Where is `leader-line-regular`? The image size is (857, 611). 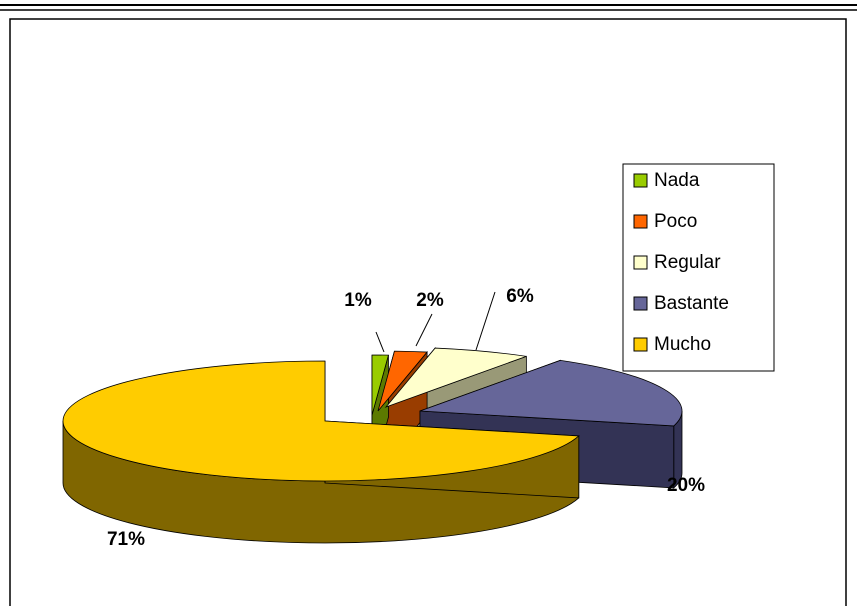 leader-line-regular is located at coordinates (485, 321).